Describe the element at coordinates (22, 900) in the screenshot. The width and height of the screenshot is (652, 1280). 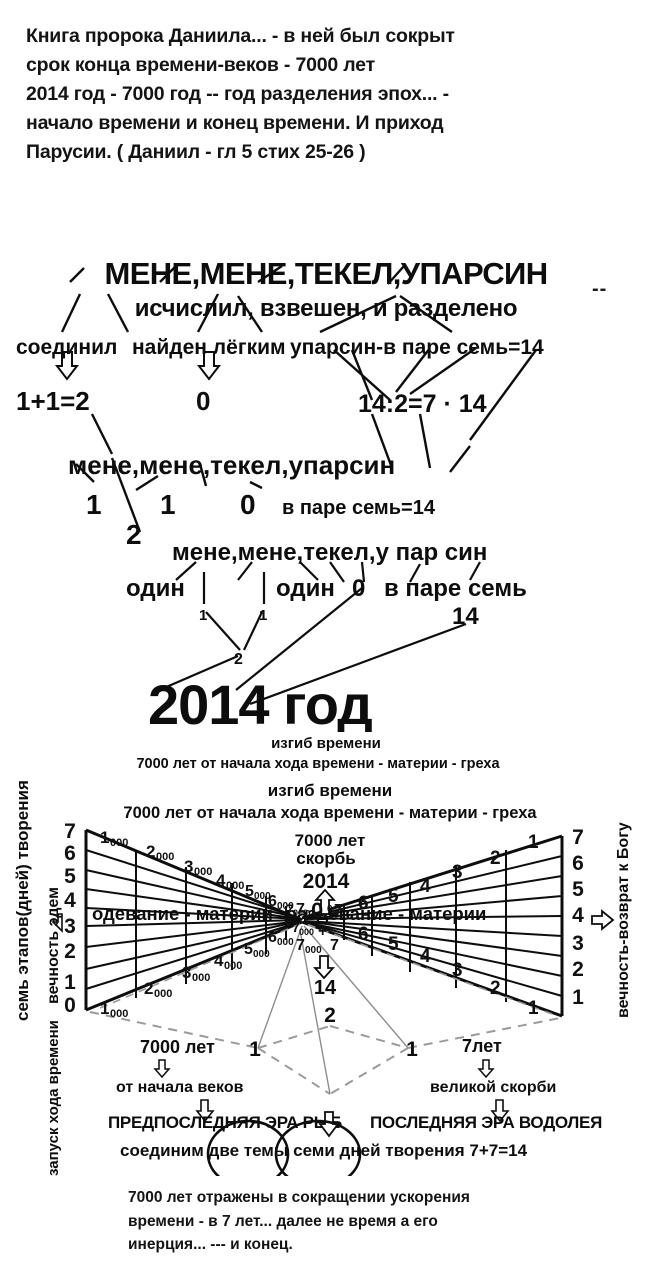
I see `axis-label-seven-stages: семь этапов(дней) творения` at that location.